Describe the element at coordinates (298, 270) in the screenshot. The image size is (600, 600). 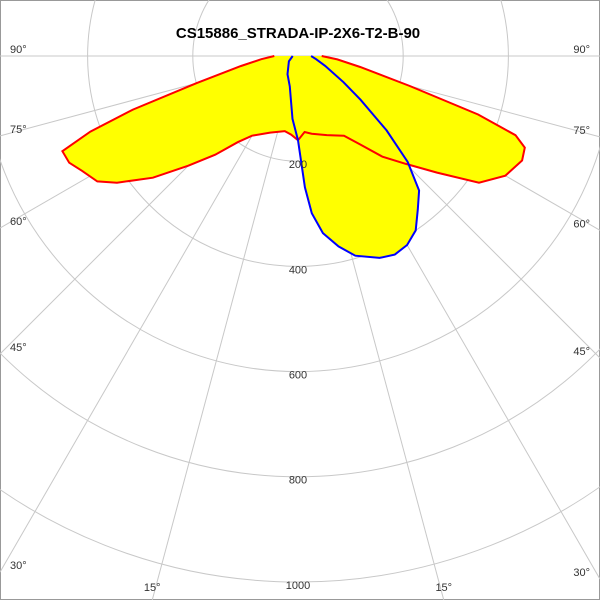
I see `r-tick-label: 400` at that location.